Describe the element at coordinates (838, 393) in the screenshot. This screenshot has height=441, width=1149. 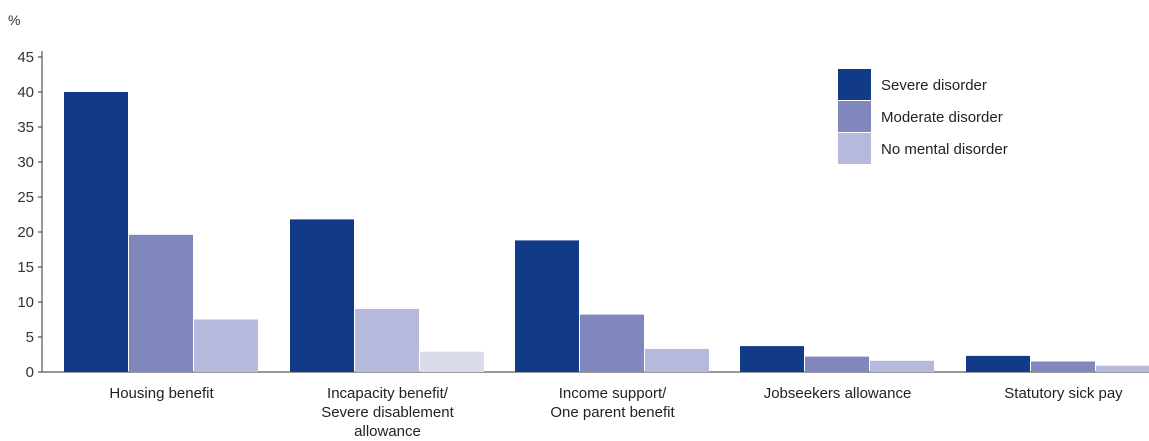
I see `x-category-label: Jobseekers allowance` at that location.